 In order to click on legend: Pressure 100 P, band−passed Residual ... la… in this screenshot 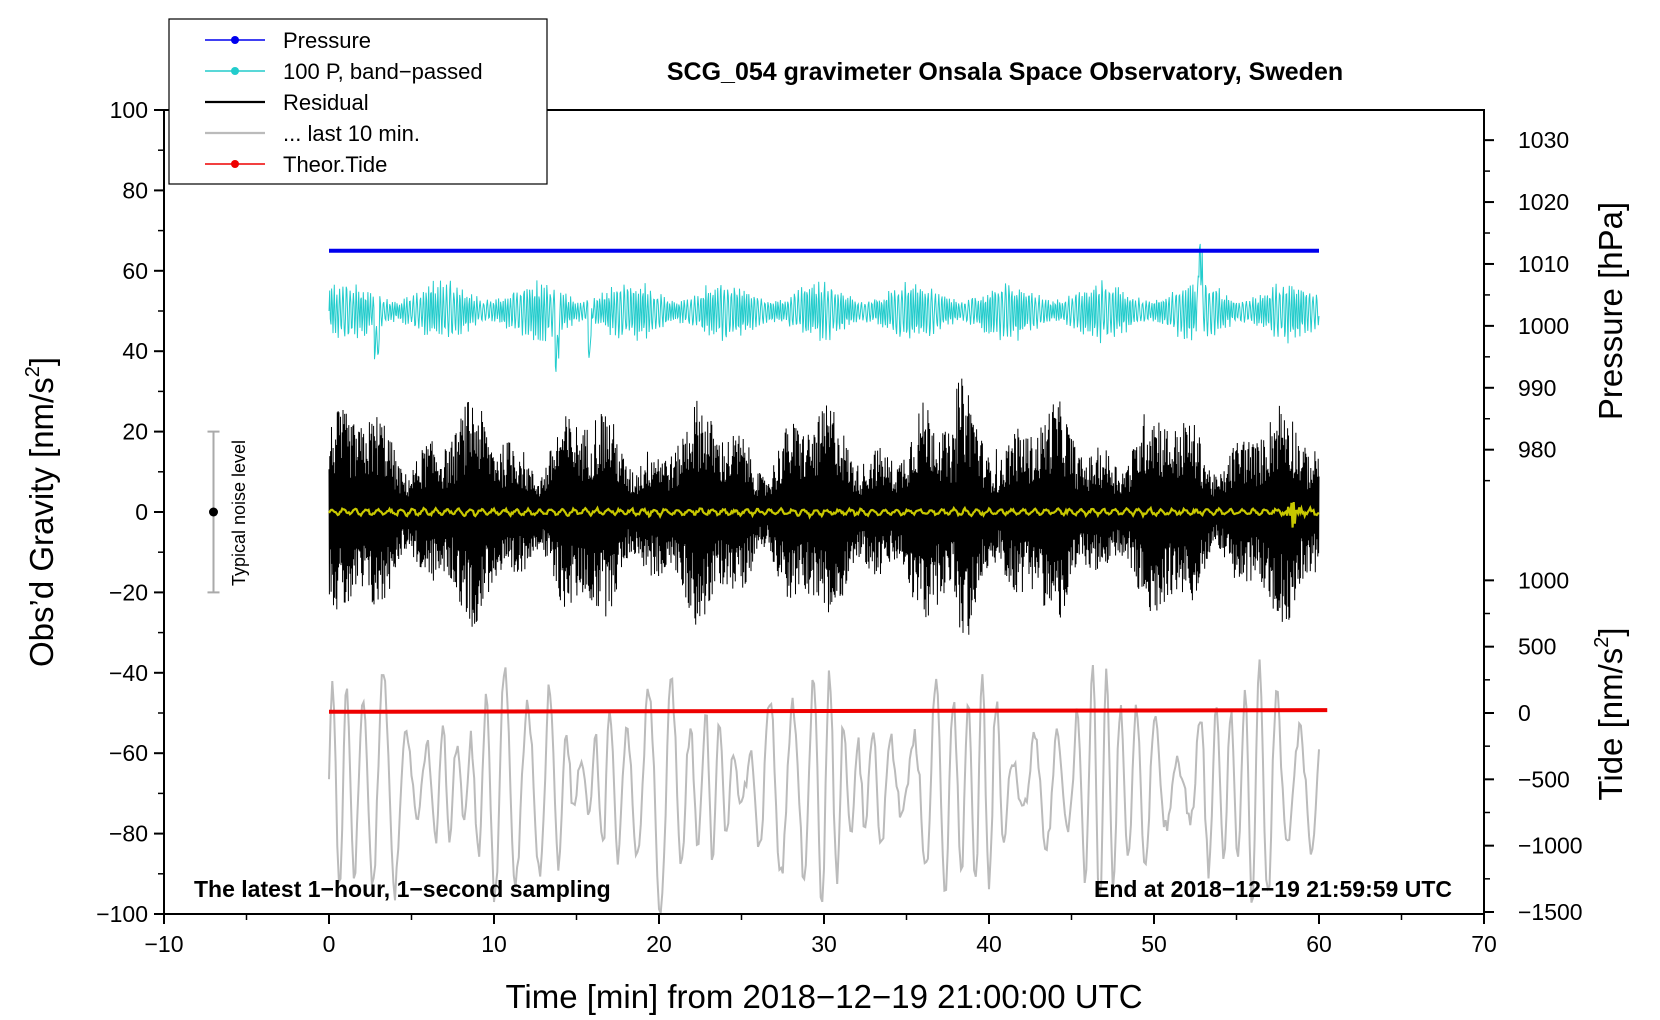, I will do `click(358, 101)`.